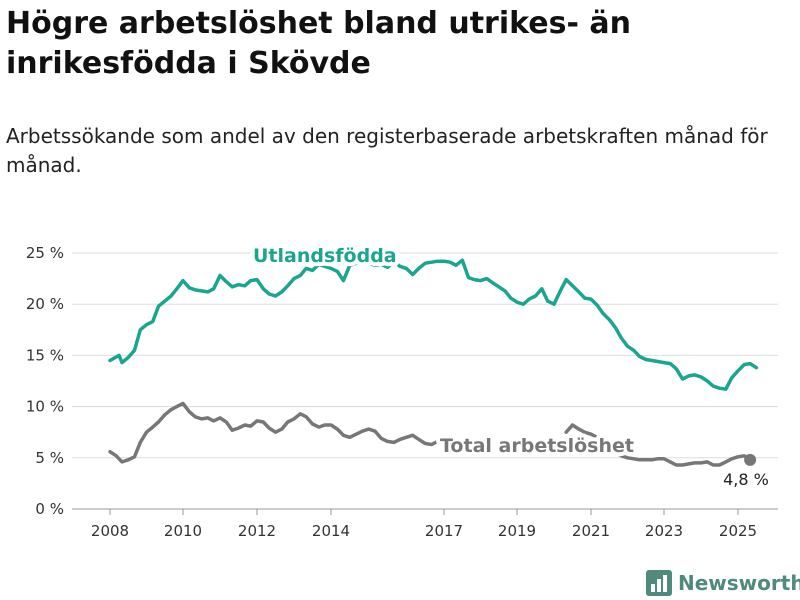 Image resolution: width=800 pixels, height=600 pixels. What do you see at coordinates (45, 253) in the screenshot?
I see `y-tick-label: 25 %` at bounding box center [45, 253].